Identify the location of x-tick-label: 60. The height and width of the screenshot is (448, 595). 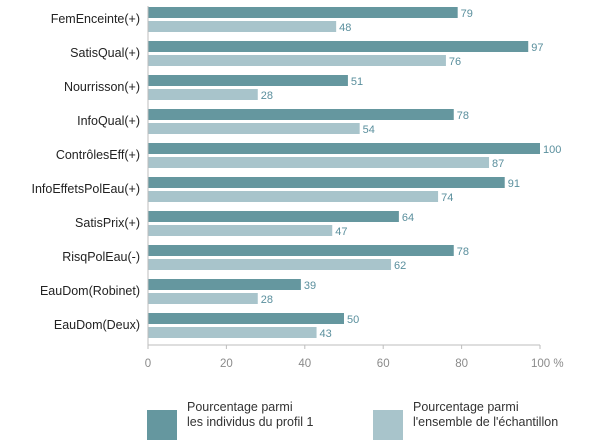
(383, 364).